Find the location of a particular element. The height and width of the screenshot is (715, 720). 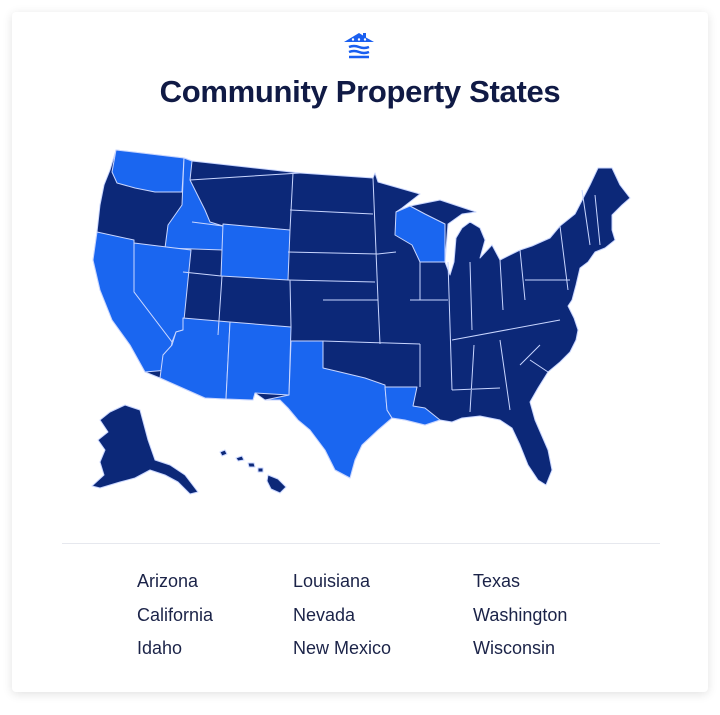

map-state-alaska is located at coordinates (145, 449).